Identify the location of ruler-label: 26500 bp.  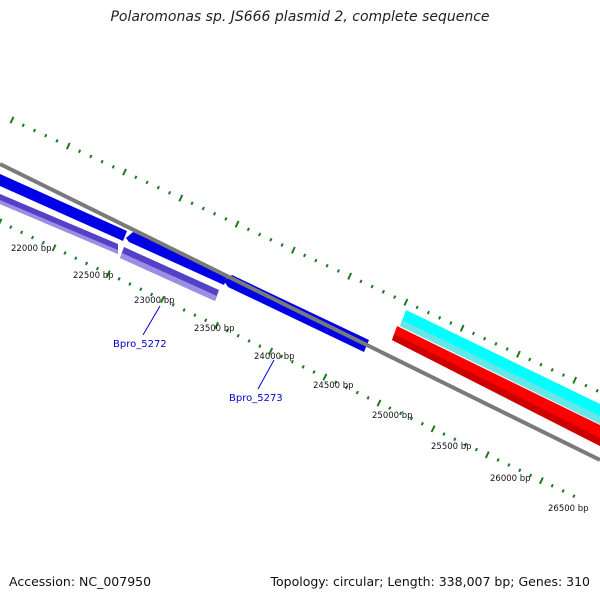
(568, 509).